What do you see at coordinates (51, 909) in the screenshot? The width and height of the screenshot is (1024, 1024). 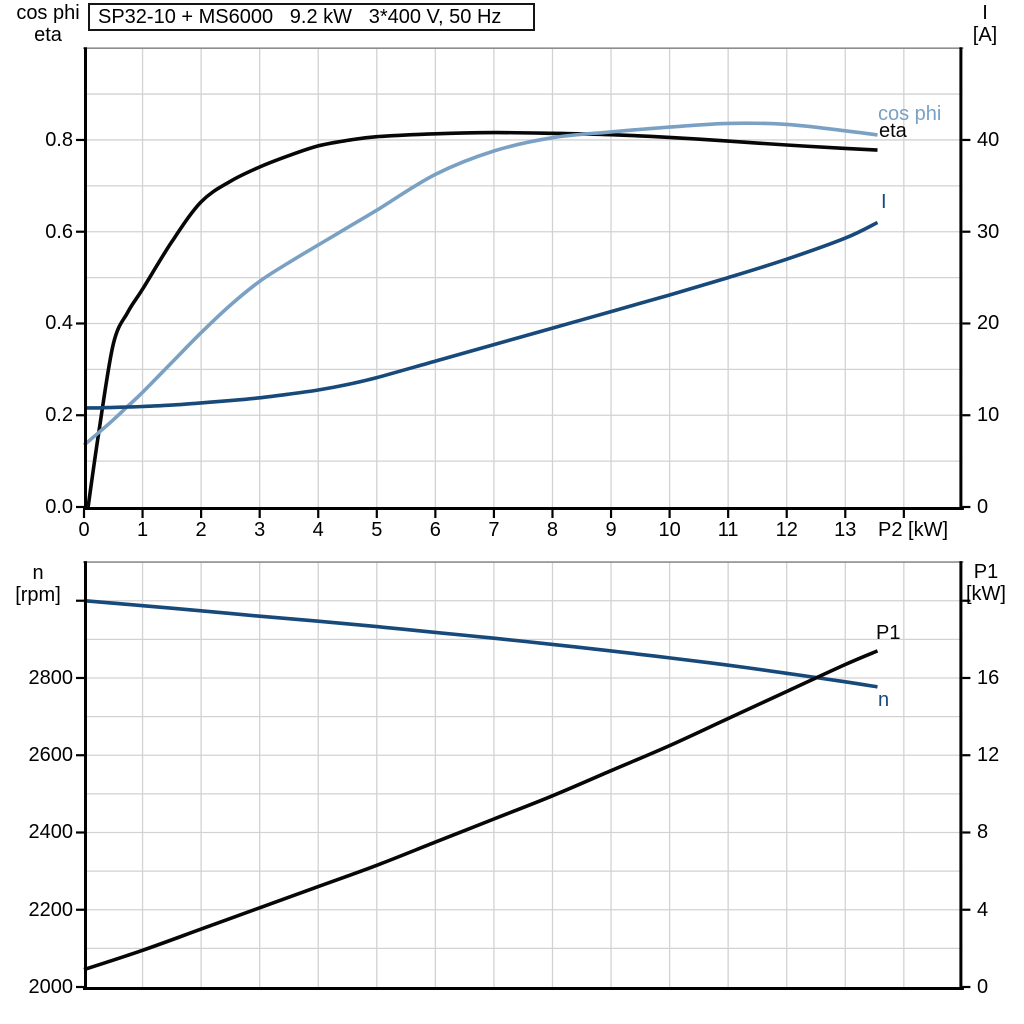 I see `tick-label: 2200` at bounding box center [51, 909].